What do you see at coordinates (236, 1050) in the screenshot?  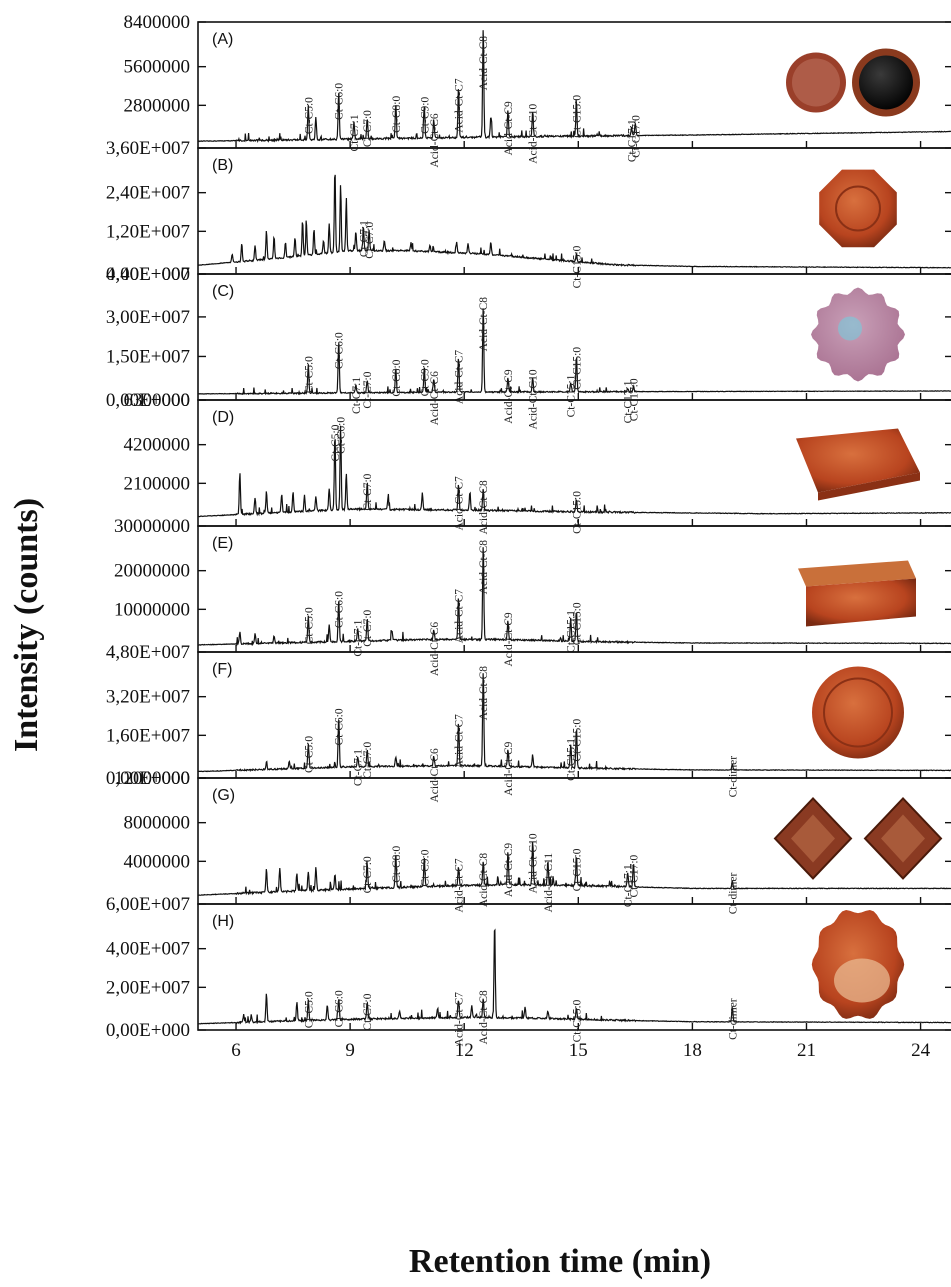 I see `x-tick-label: 6` at bounding box center [236, 1050].